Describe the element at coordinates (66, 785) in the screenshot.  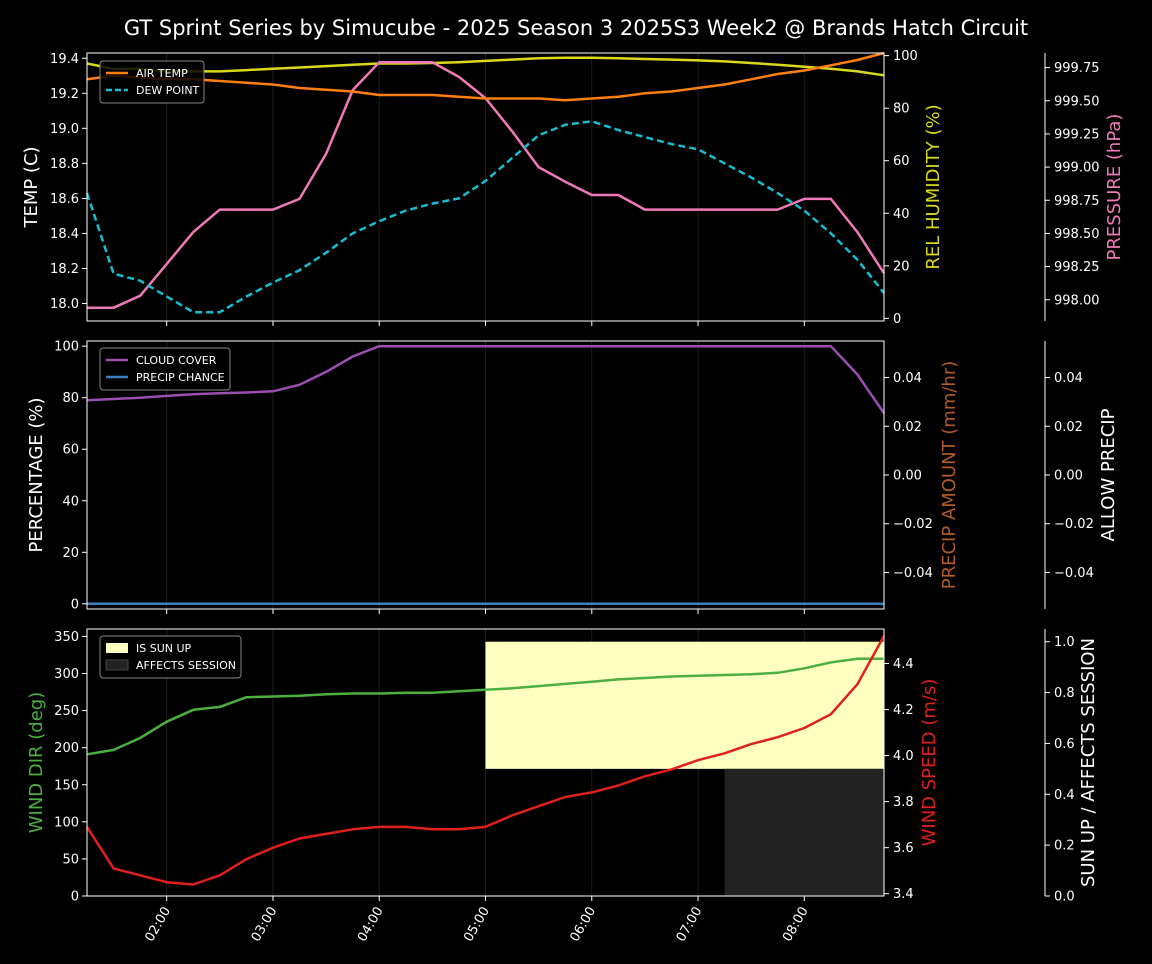
I see `left-tick-label: 150` at that location.